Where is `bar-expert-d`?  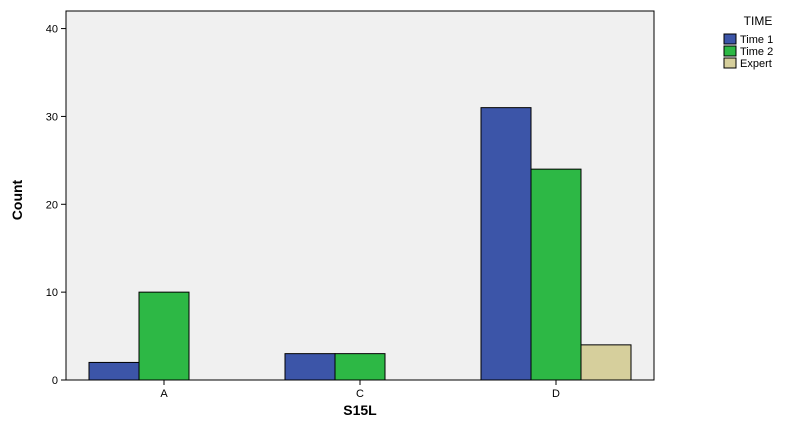 bar-expert-d is located at coordinates (606, 362).